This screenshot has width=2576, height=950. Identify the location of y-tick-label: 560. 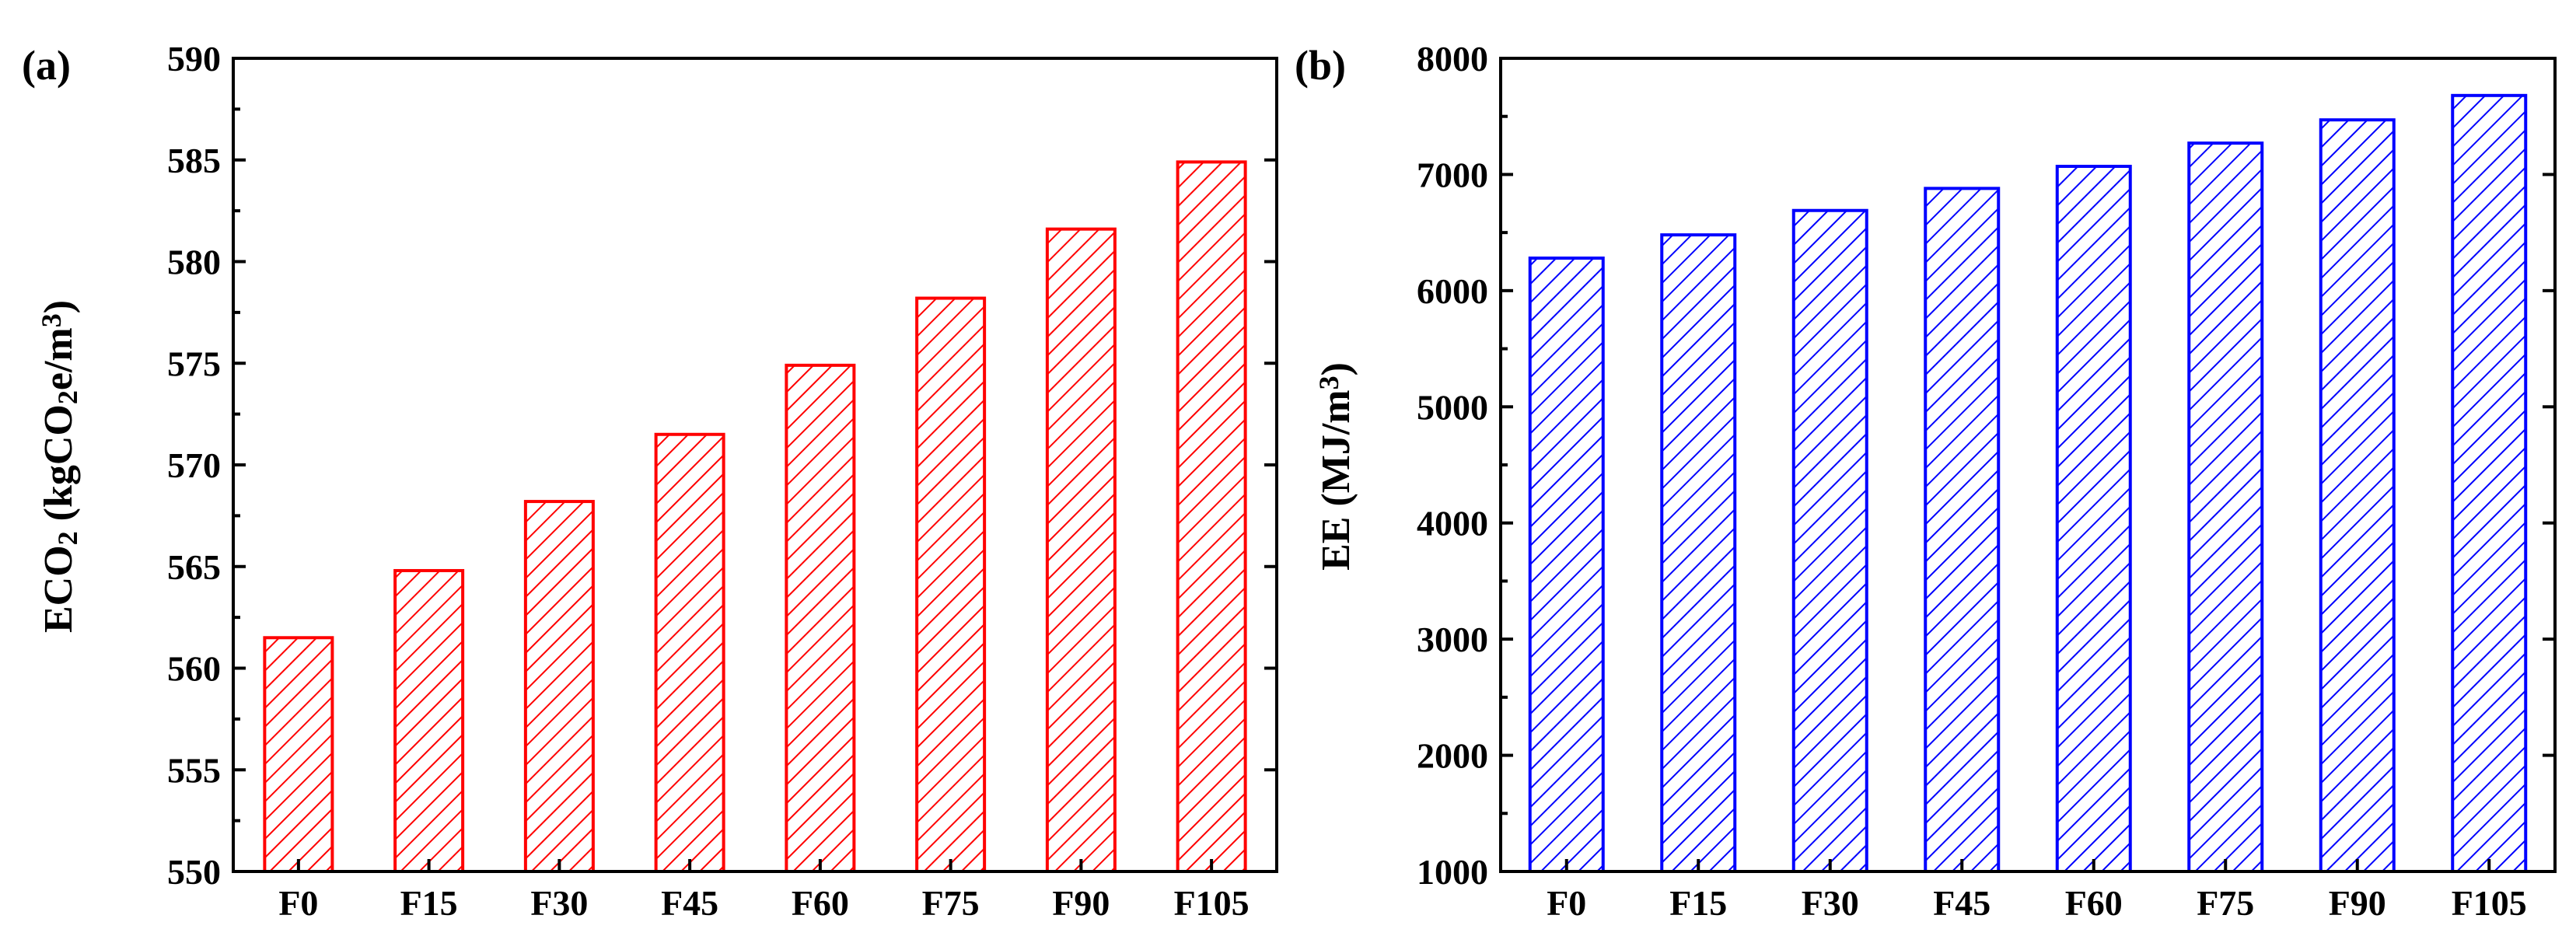
(194, 669).